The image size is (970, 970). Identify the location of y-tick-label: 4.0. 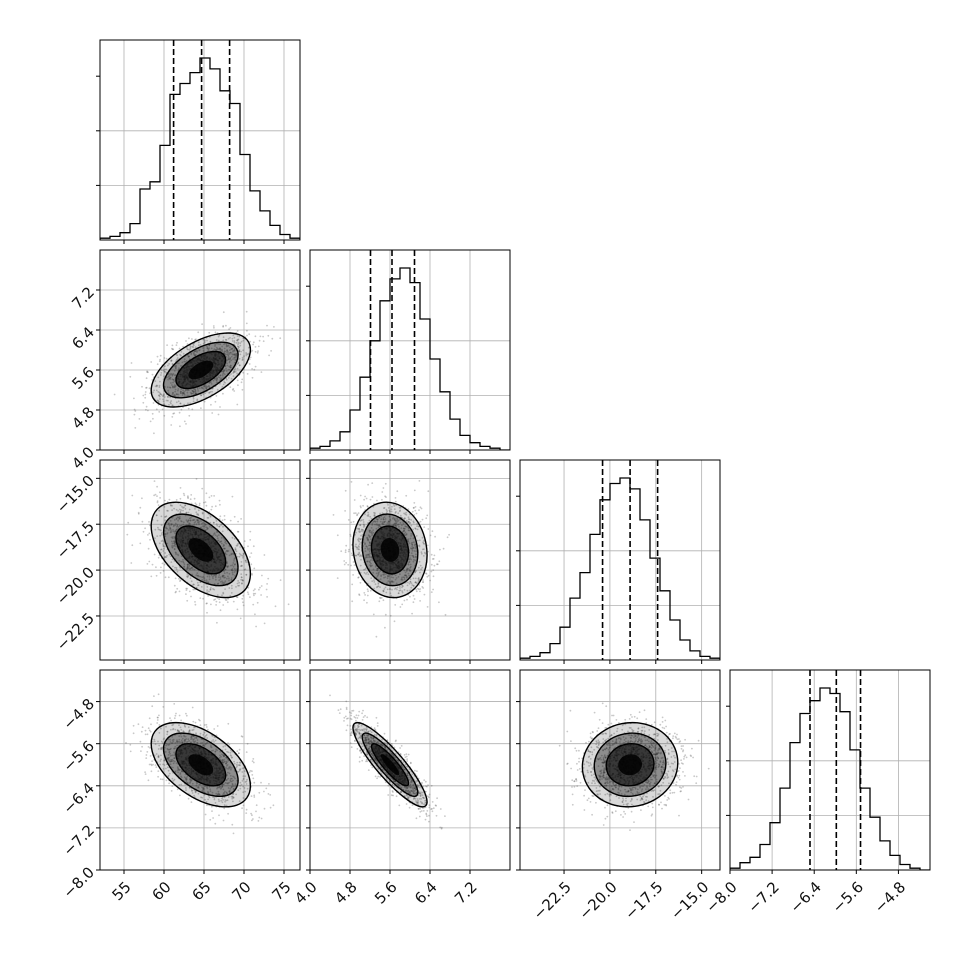
(83, 458).